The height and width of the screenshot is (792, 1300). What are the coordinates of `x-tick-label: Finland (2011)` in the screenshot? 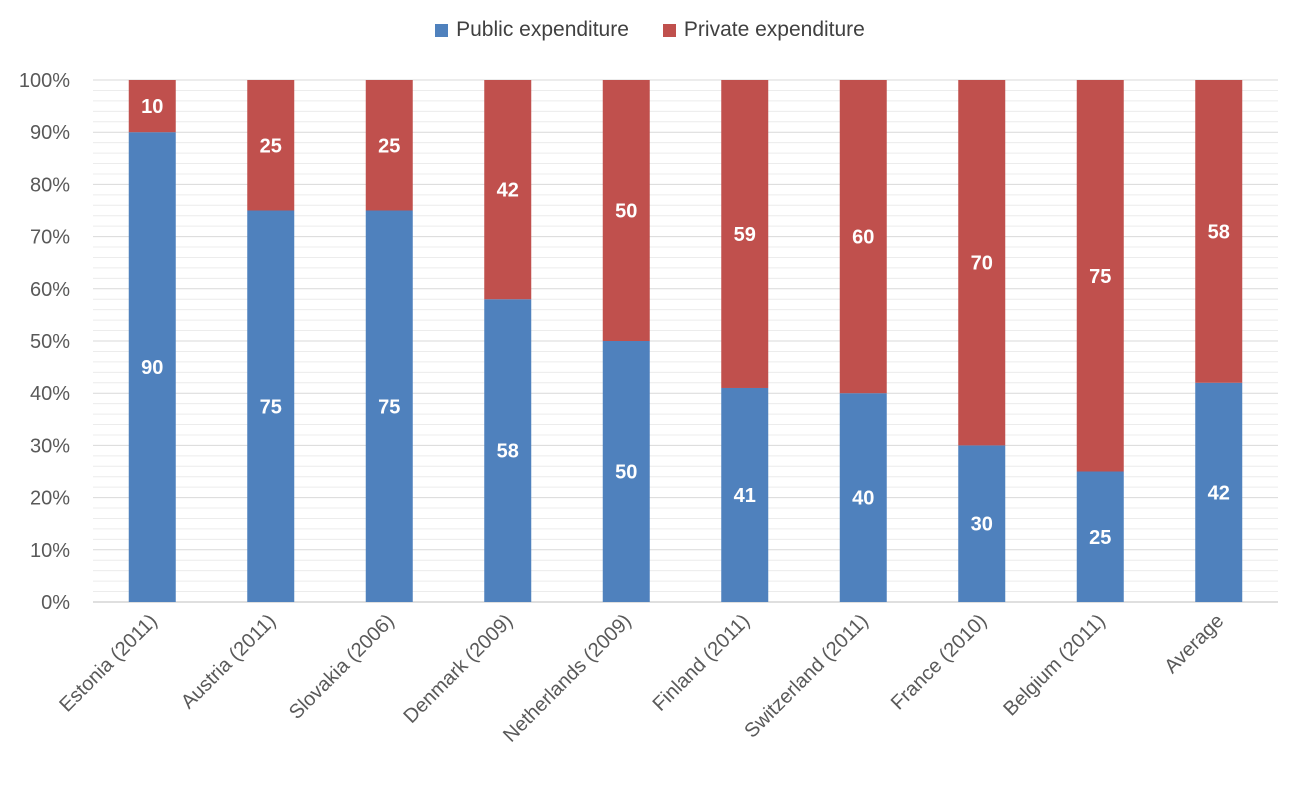 It's located at (702, 663).